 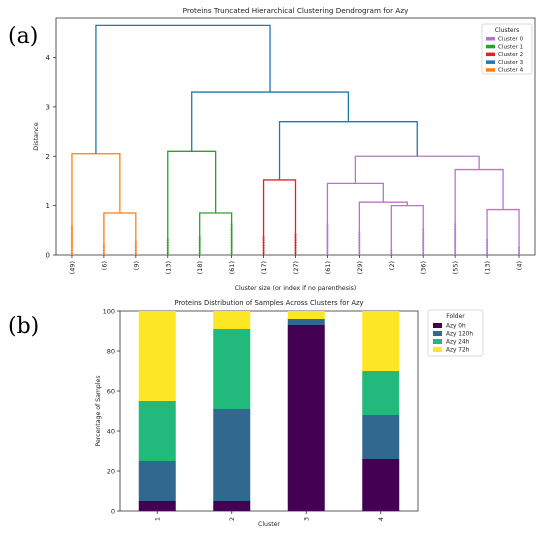 I want to click on x-tick-label-b: 2, so click(x=232, y=519).